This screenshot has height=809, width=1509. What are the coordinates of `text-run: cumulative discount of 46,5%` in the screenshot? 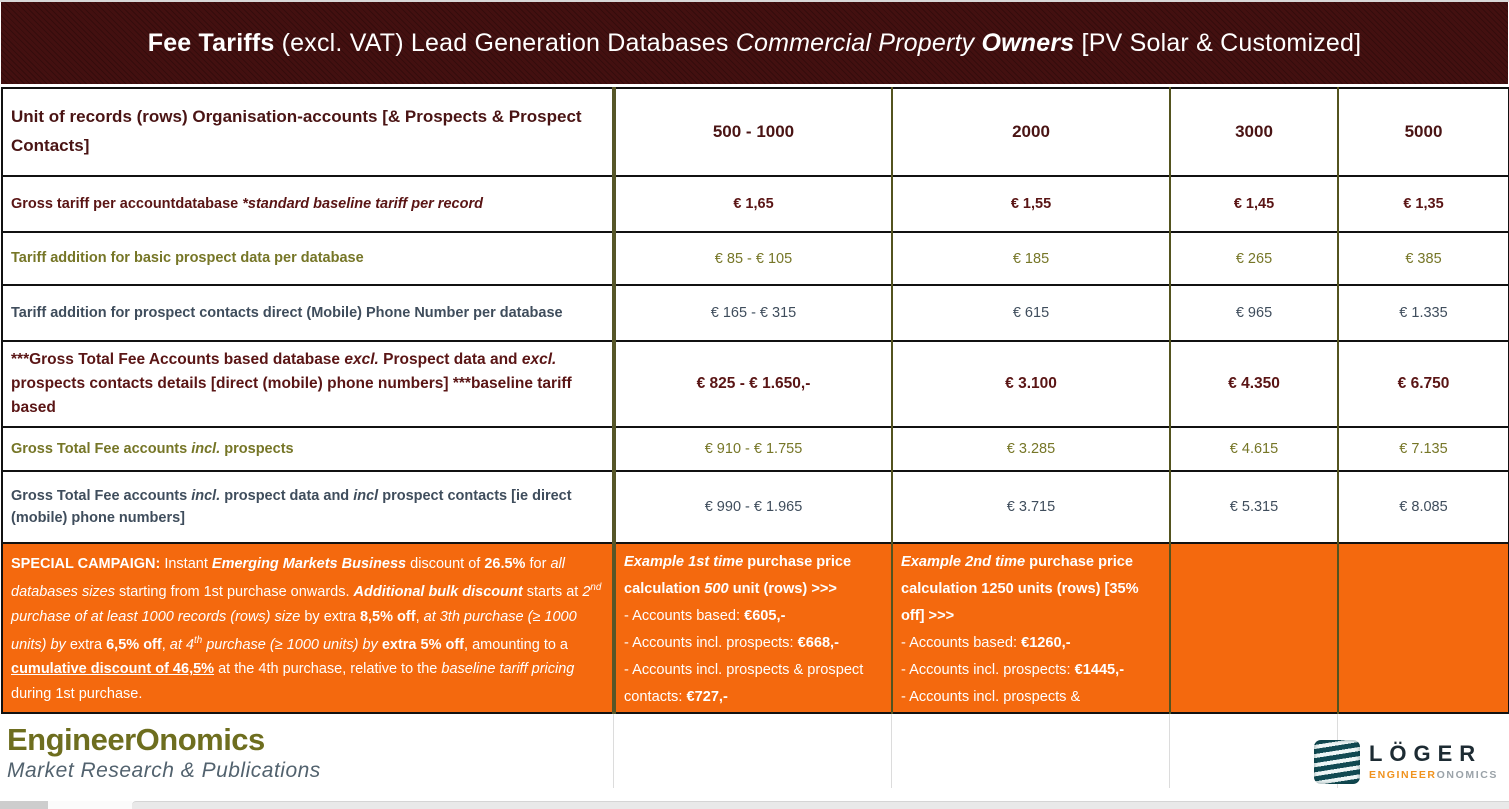 It's located at (113, 669).